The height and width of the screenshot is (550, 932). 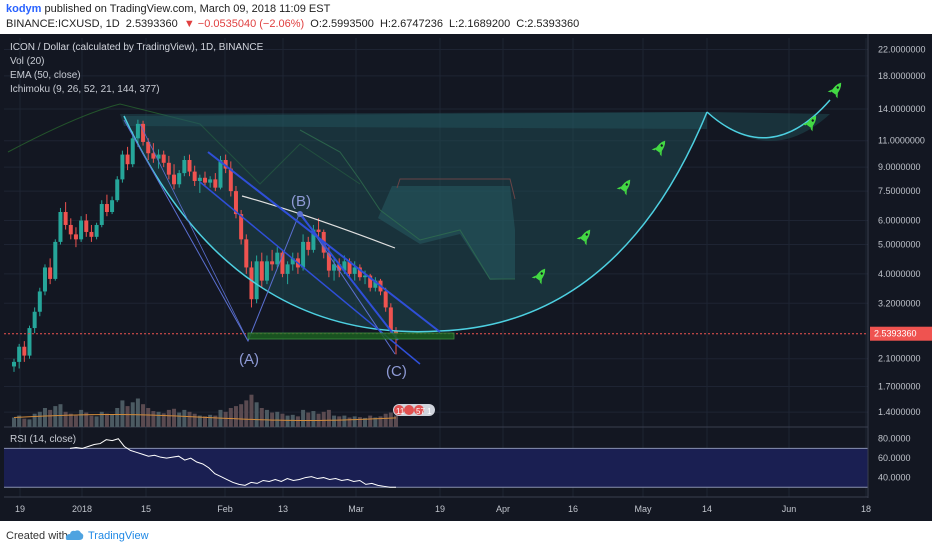 What do you see at coordinates (899, 303) in the screenshot?
I see `price-tick-label: 3.2000000` at bounding box center [899, 303].